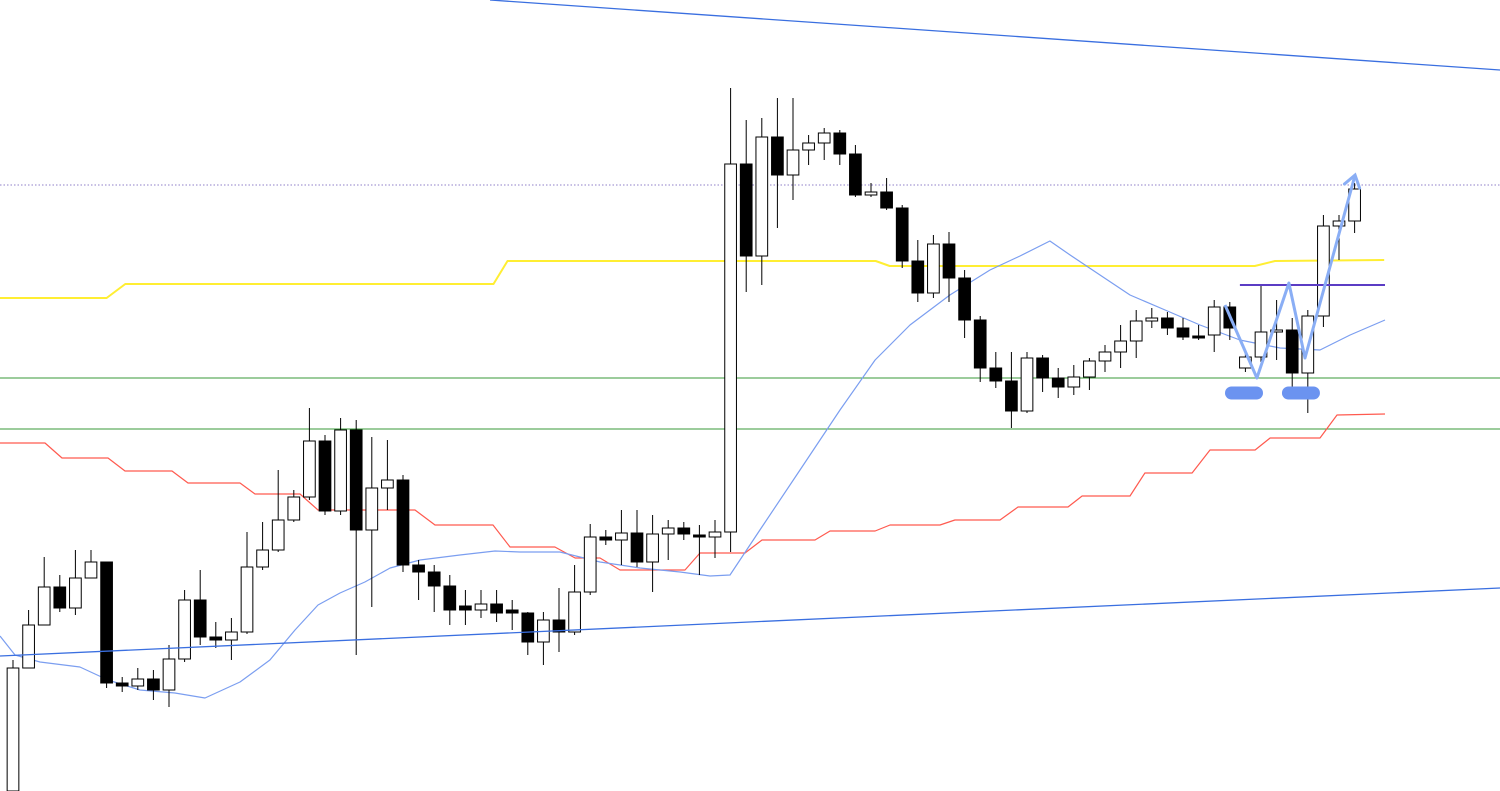 The width and height of the screenshot is (1500, 791). Describe the element at coordinates (1352, 181) in the screenshot. I see `arrow-head` at that location.